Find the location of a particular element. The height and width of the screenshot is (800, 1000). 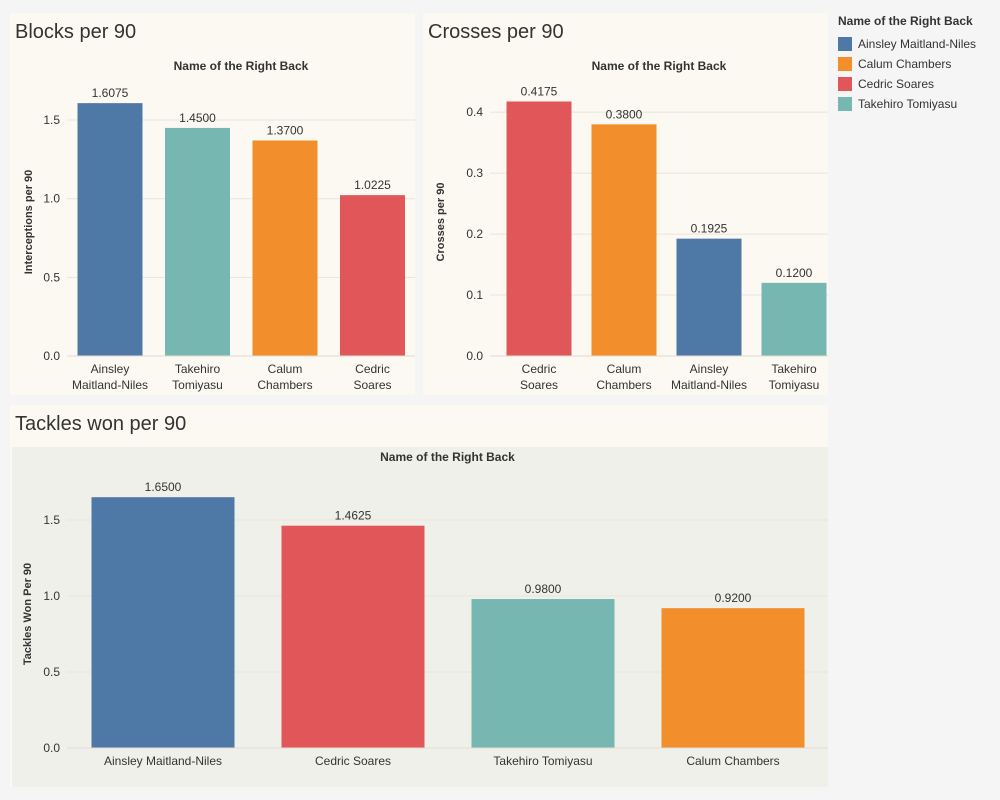

y-tick-label: 0.1 is located at coordinates (474, 295).